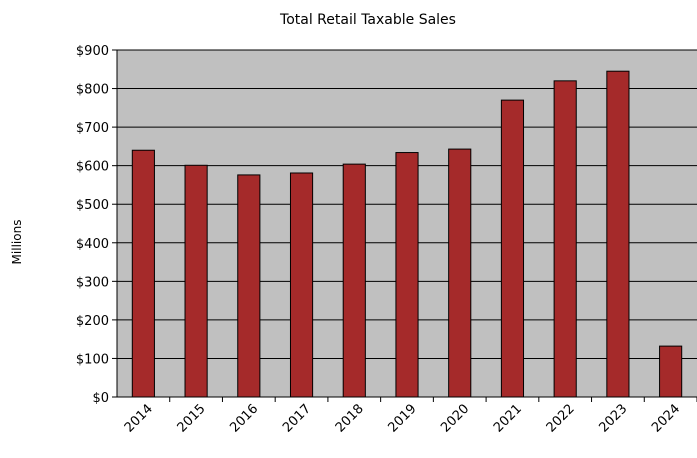 Image resolution: width=697 pixels, height=458 pixels. What do you see at coordinates (460, 273) in the screenshot?
I see `bar-2020` at bounding box center [460, 273].